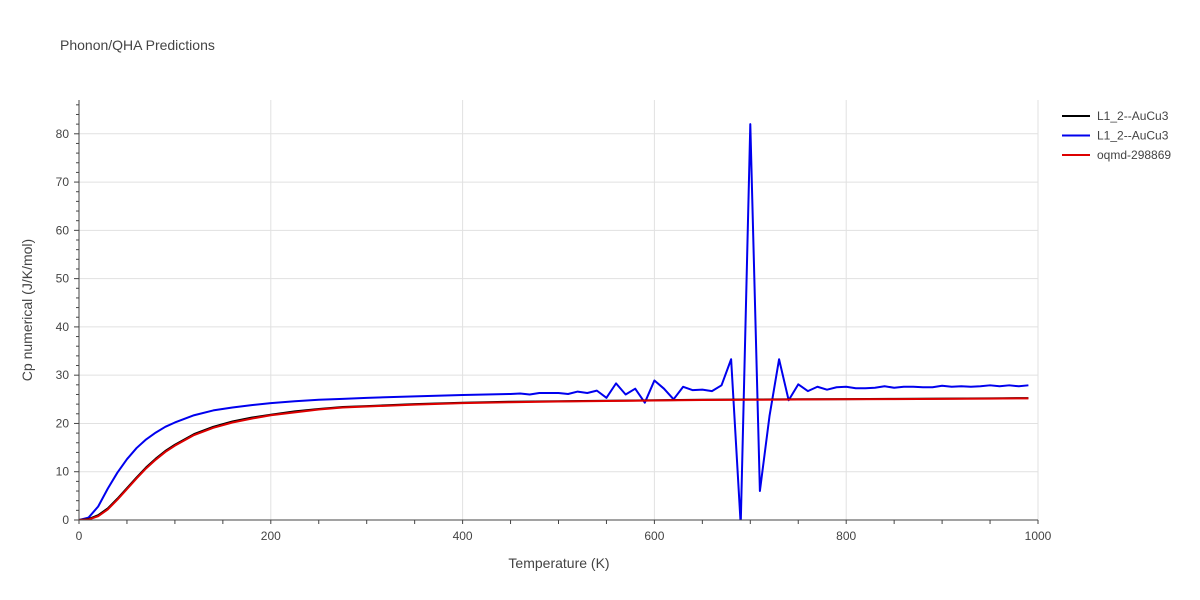  I want to click on y-tick-label: 70, so click(63, 182).